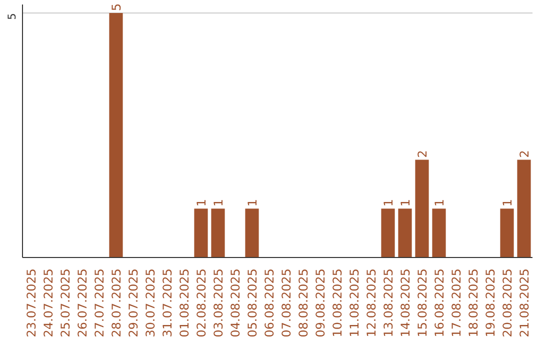 Image resolution: width=540 pixels, height=340 pixels. What do you see at coordinates (473, 303) in the screenshot?
I see `x-tick-label: 18.08.2025` at bounding box center [473, 303].